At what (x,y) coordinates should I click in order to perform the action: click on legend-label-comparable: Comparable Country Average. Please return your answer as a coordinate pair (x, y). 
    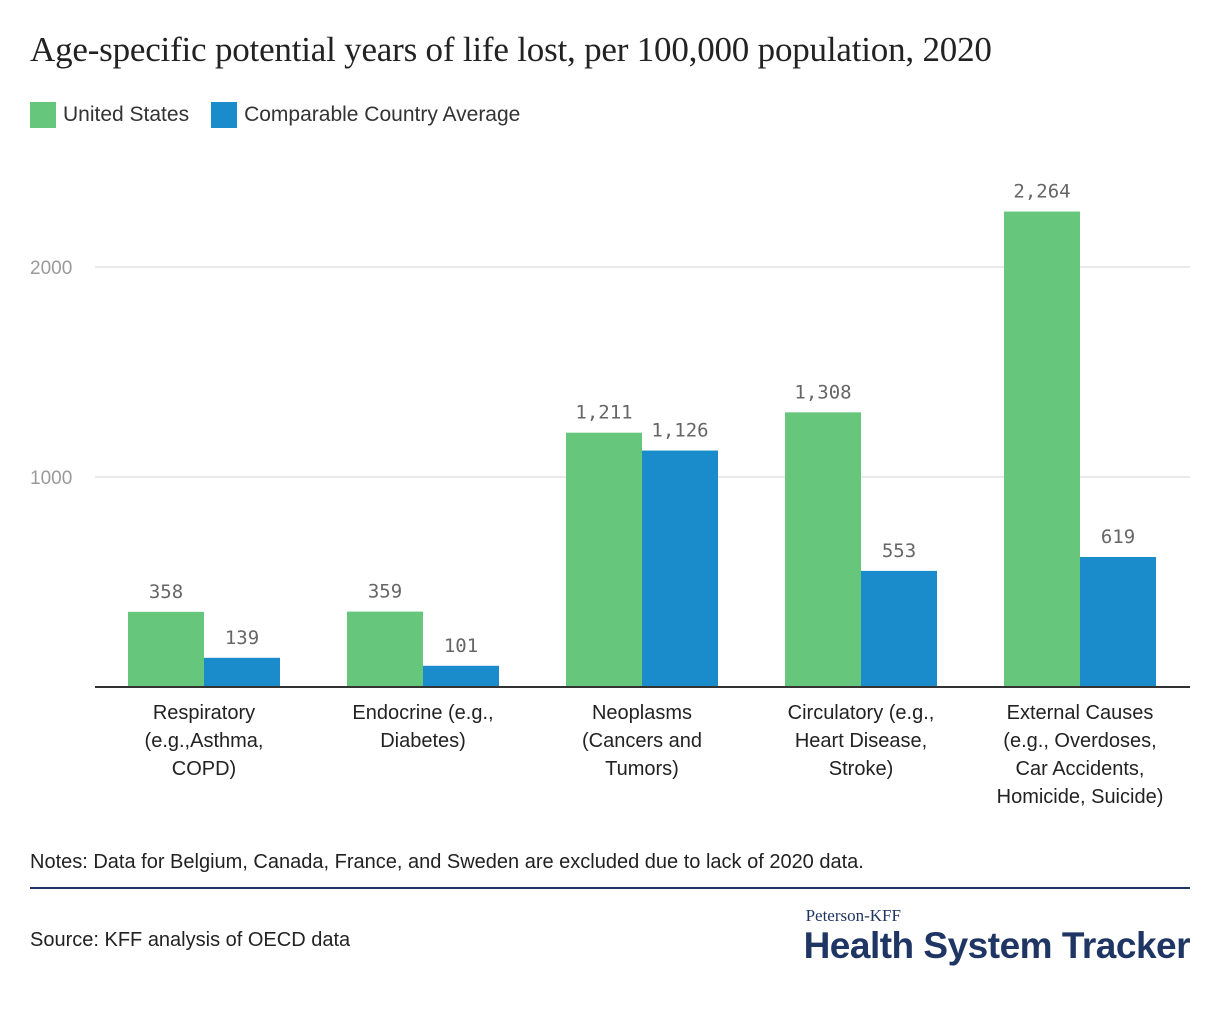
    Looking at the image, I should click on (382, 114).